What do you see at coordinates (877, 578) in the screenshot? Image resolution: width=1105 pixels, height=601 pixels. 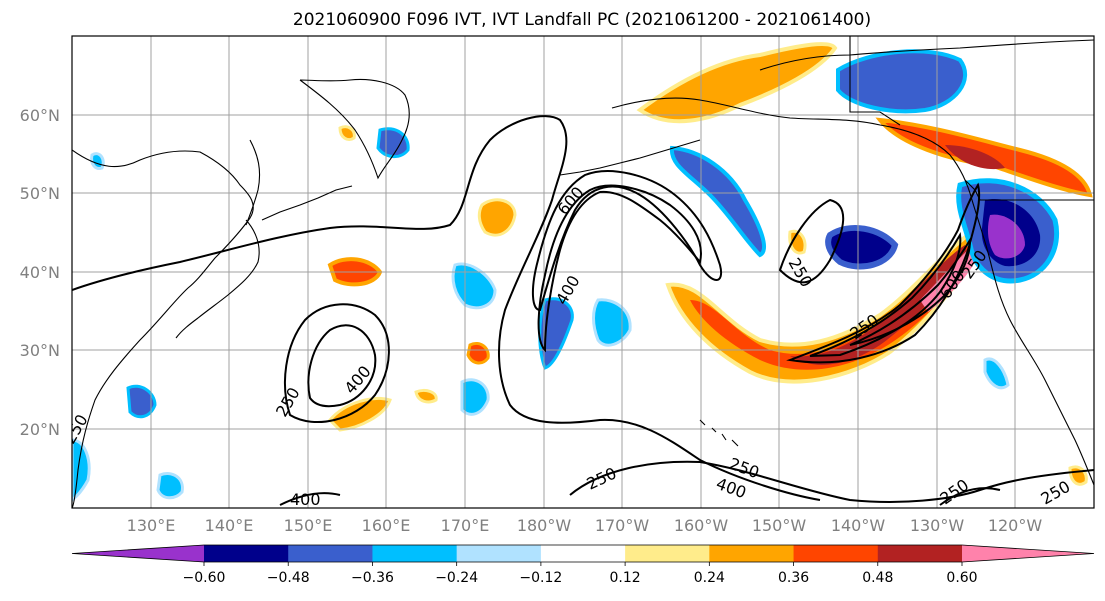 I see `colorbar-tick-label: 0.48` at bounding box center [877, 578].